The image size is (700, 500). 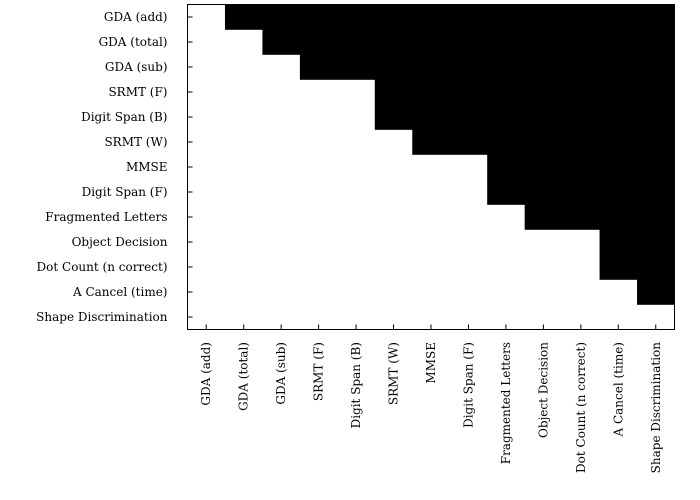 I want to click on x-tick-label-srmt-f: SRMT (F), so click(x=319, y=371).